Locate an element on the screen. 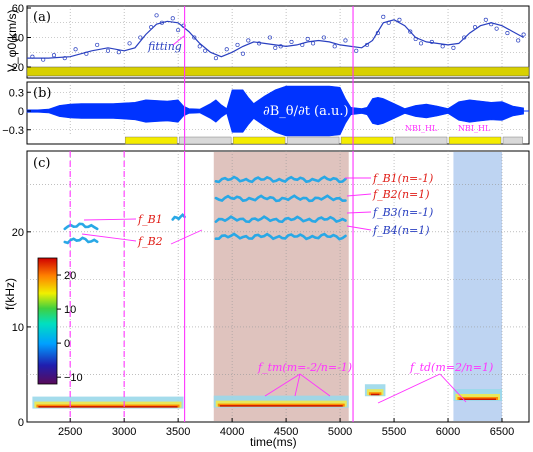 The height and width of the screenshot is (452, 533). panel-c-y-axis-label: f(kHz) is located at coordinates (10, 294).